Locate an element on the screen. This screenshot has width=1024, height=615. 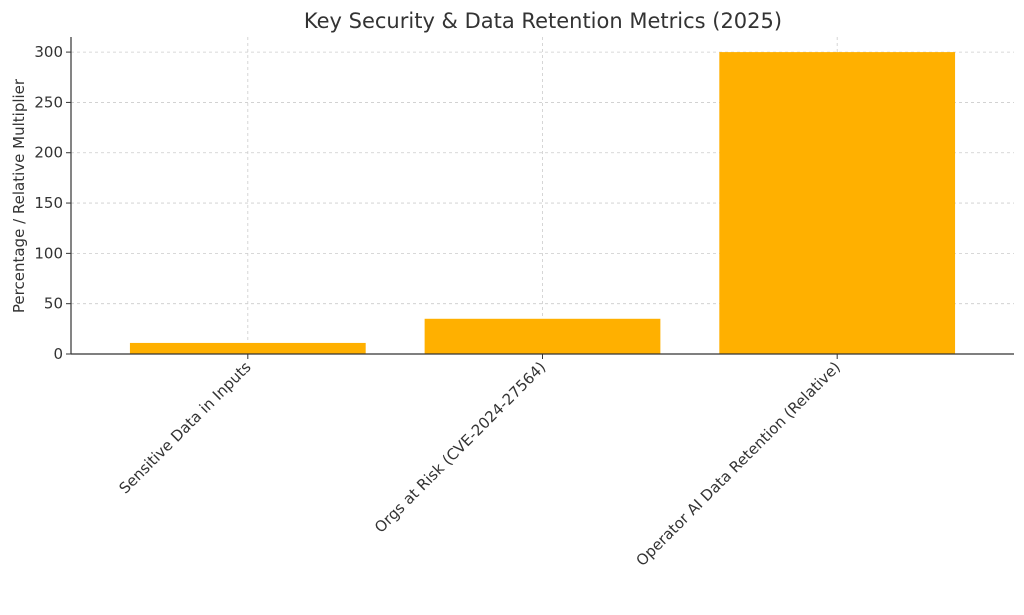
x-tick-label: Orgs at Risk (CVE-2024-27564) is located at coordinates (460, 447).